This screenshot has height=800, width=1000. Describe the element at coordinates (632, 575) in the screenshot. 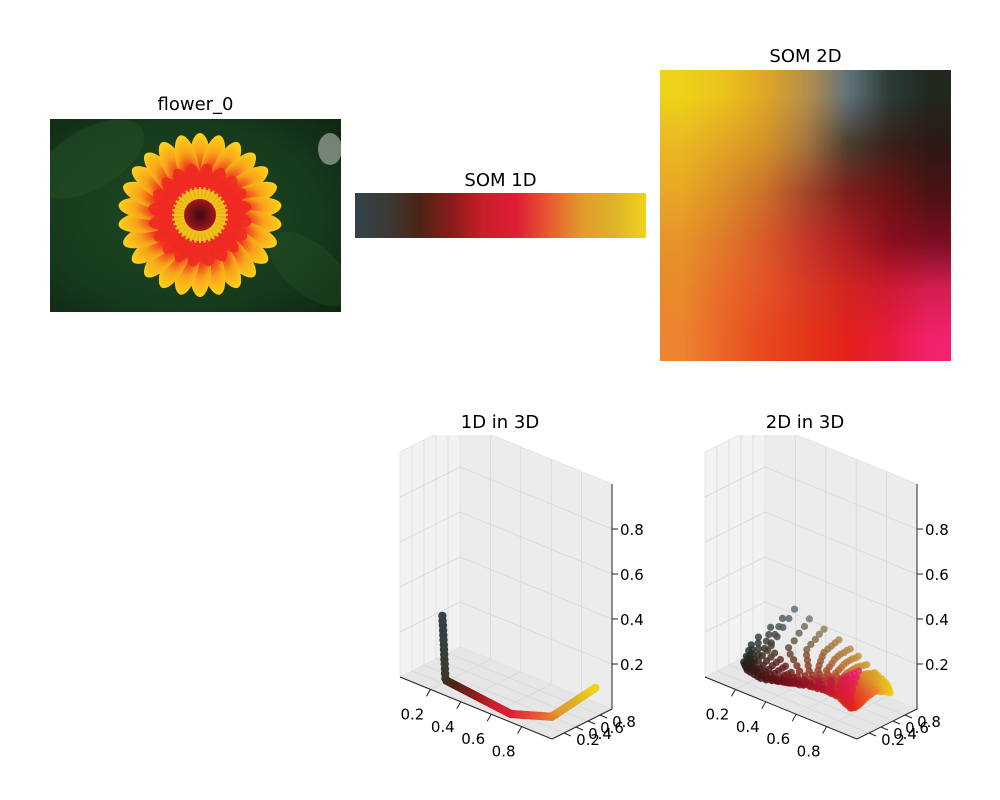

I see `z-tick-label: 0.6` at that location.